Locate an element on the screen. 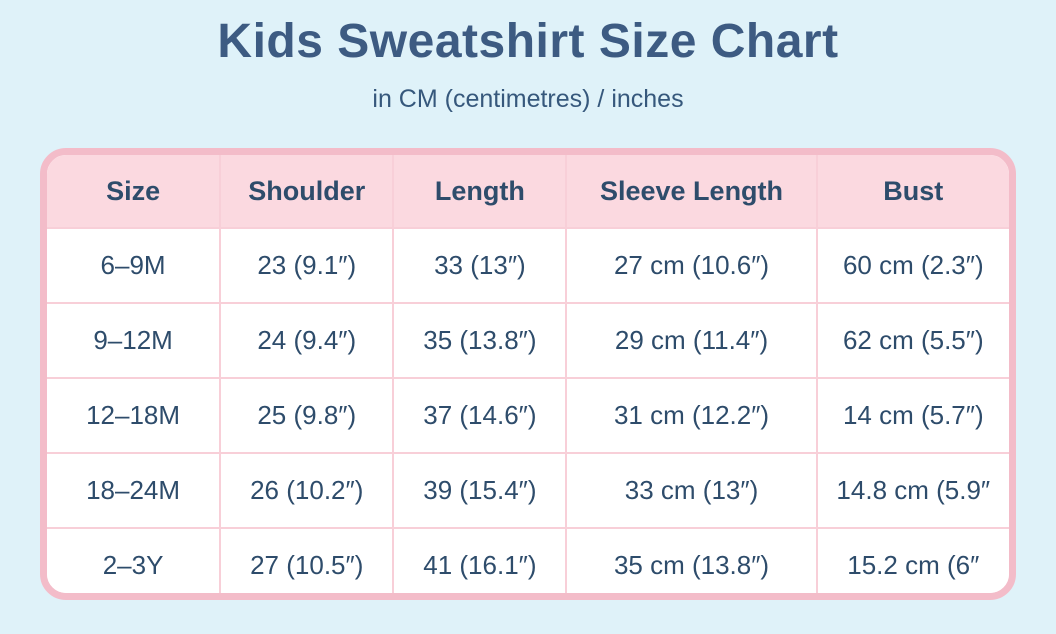 This screenshot has height=634, width=1056. column-header: Size is located at coordinates (134, 192).